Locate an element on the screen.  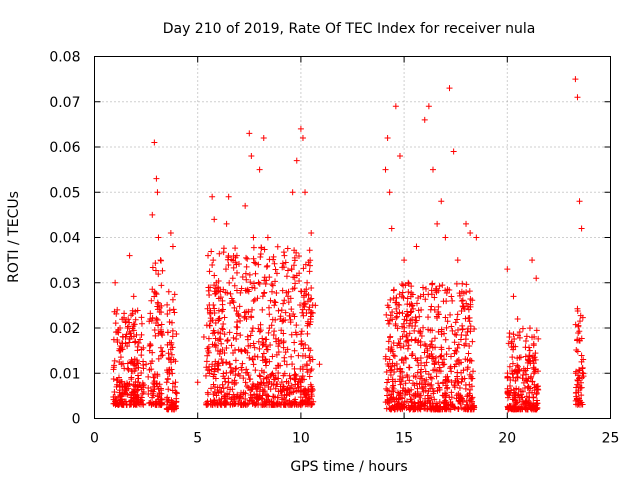
y-tick-label: 0.07 is located at coordinates (64, 103).